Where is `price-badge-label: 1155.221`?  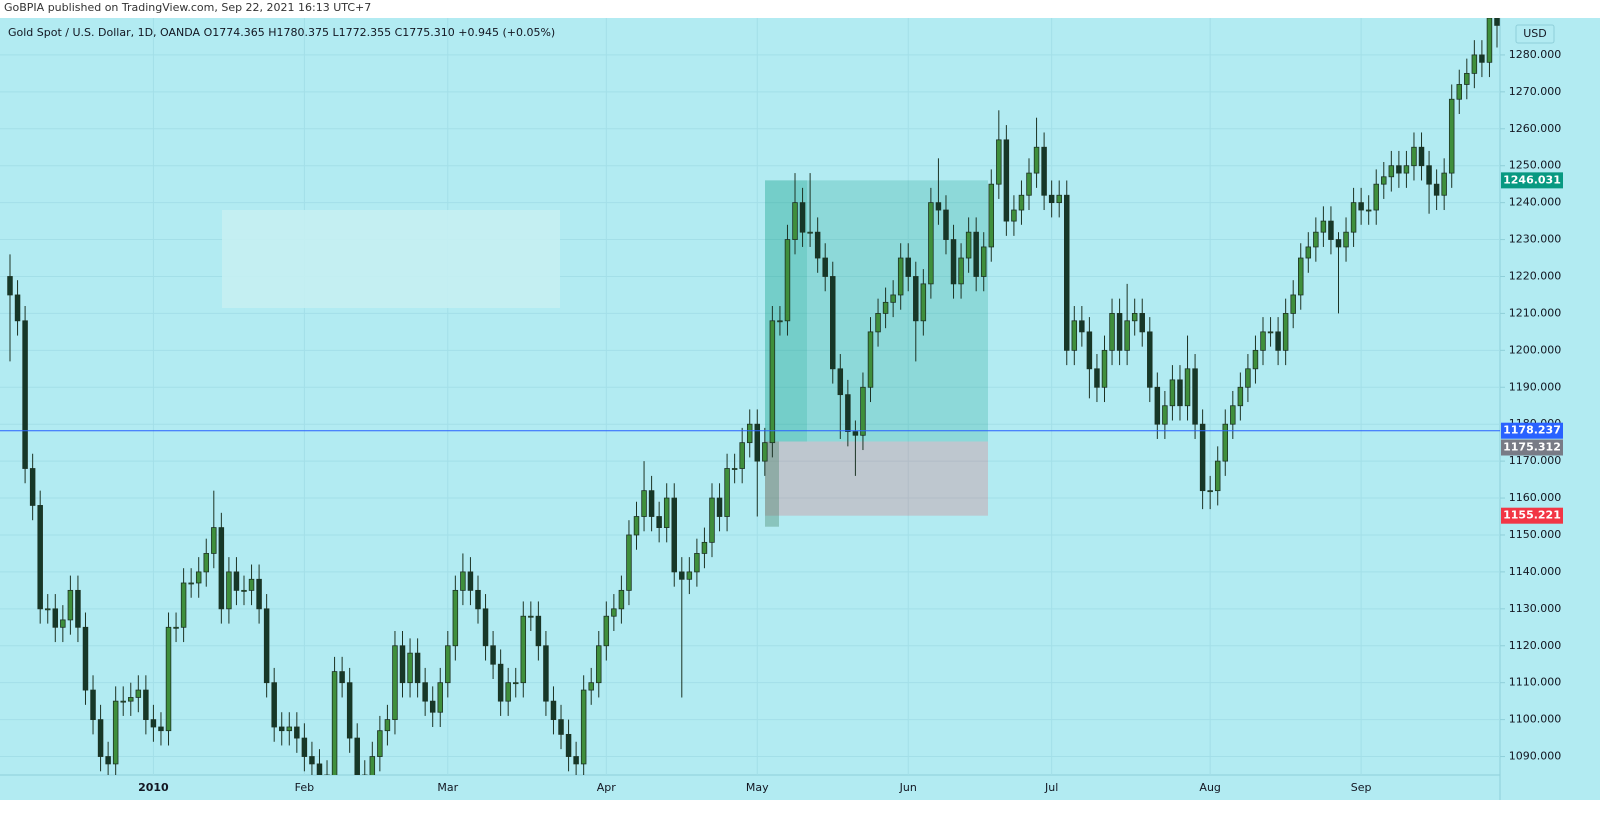 price-badge-label: 1155.221 is located at coordinates (1532, 515).